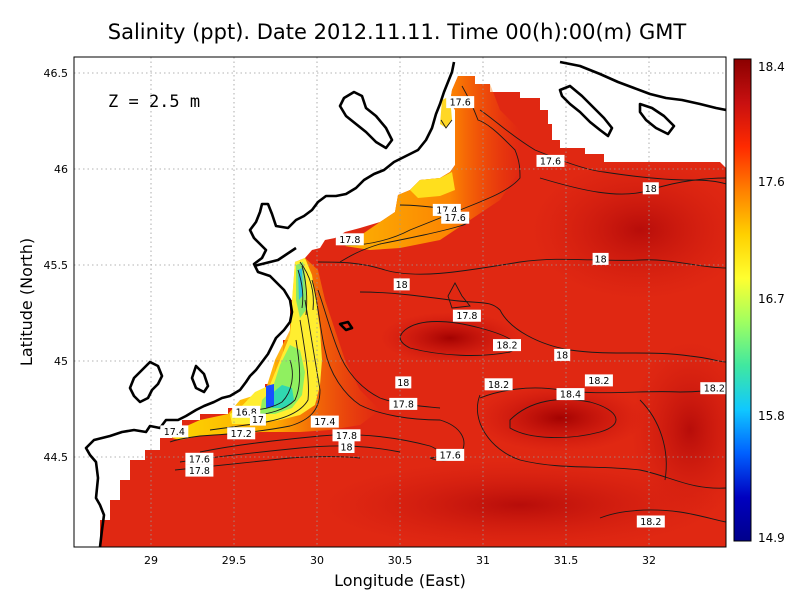  I want to click on contour-label: 17, so click(258, 420).